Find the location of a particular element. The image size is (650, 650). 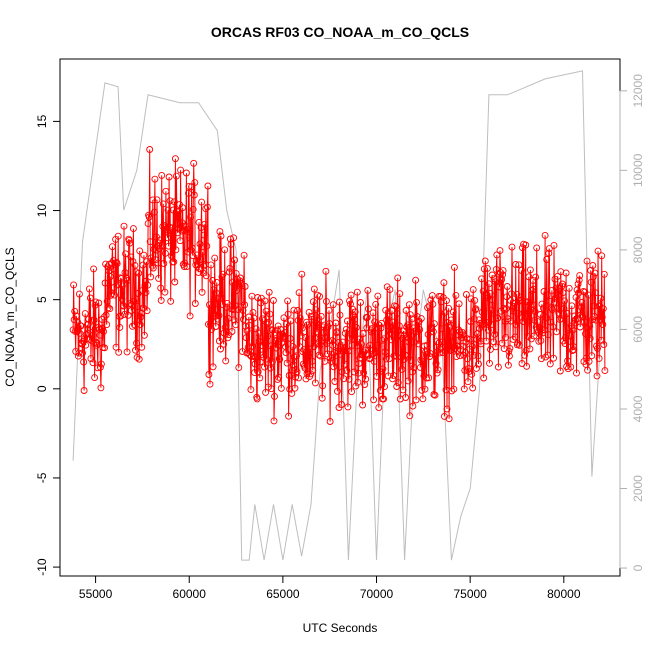

y2-tick-label: 10000 is located at coordinates (638, 170).